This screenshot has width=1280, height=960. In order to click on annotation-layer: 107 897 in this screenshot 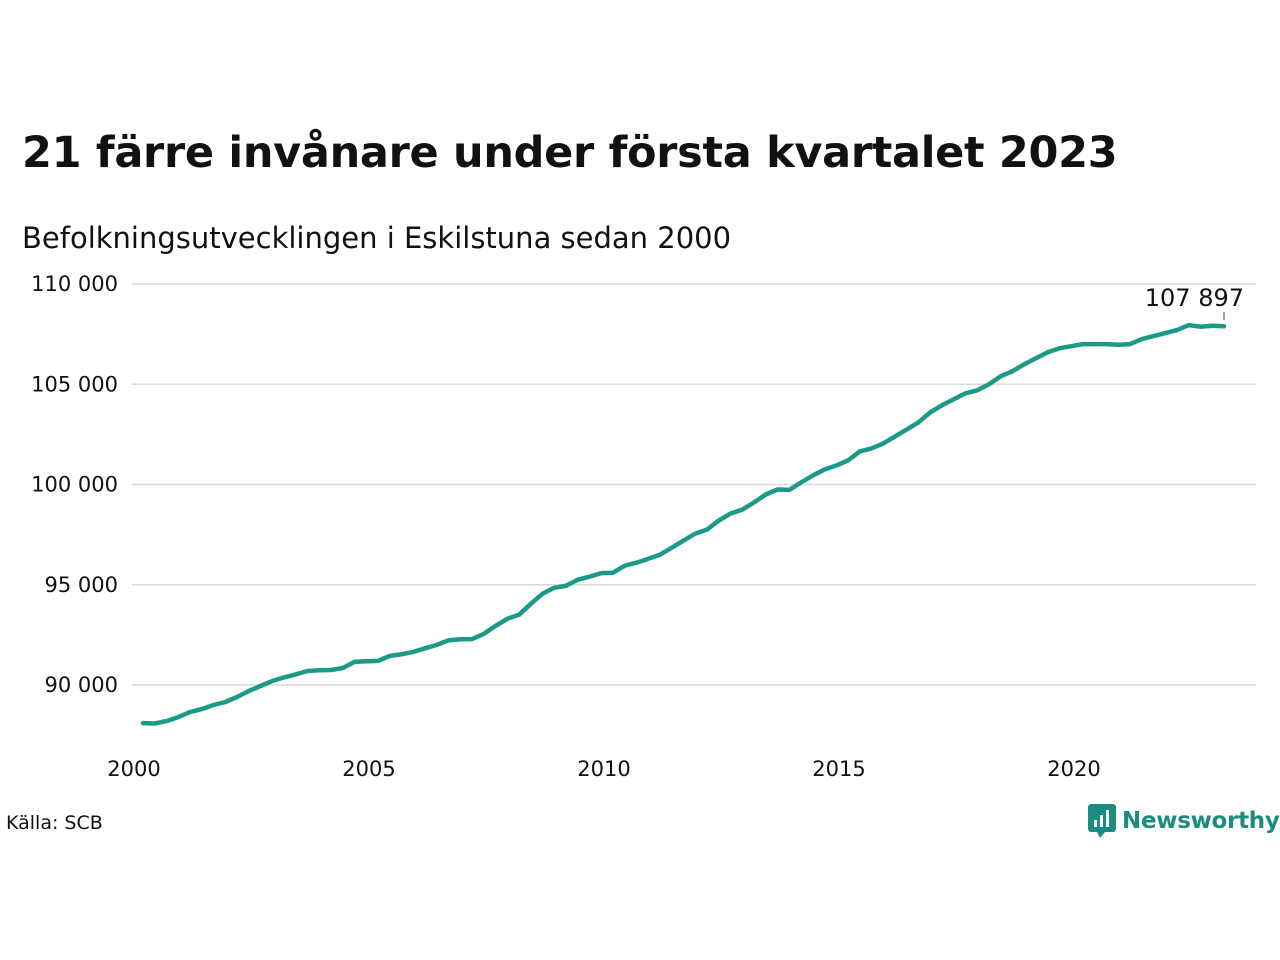, I will do `click(1194, 302)`.